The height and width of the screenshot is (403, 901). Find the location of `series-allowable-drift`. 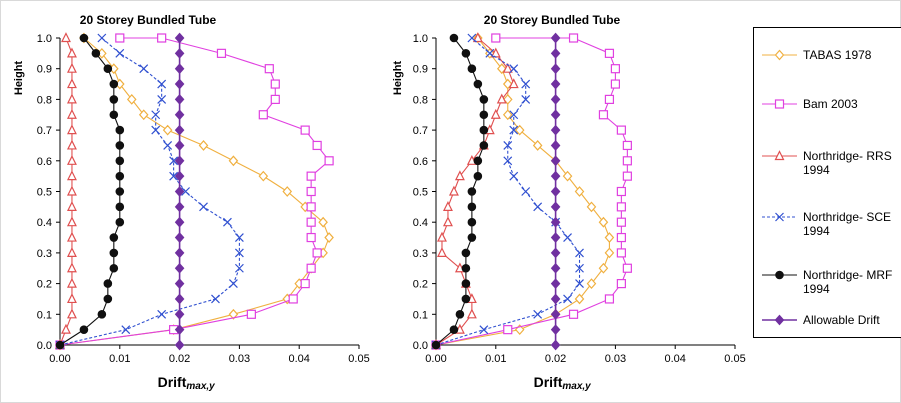

series-allowable-drift is located at coordinates (179, 191).